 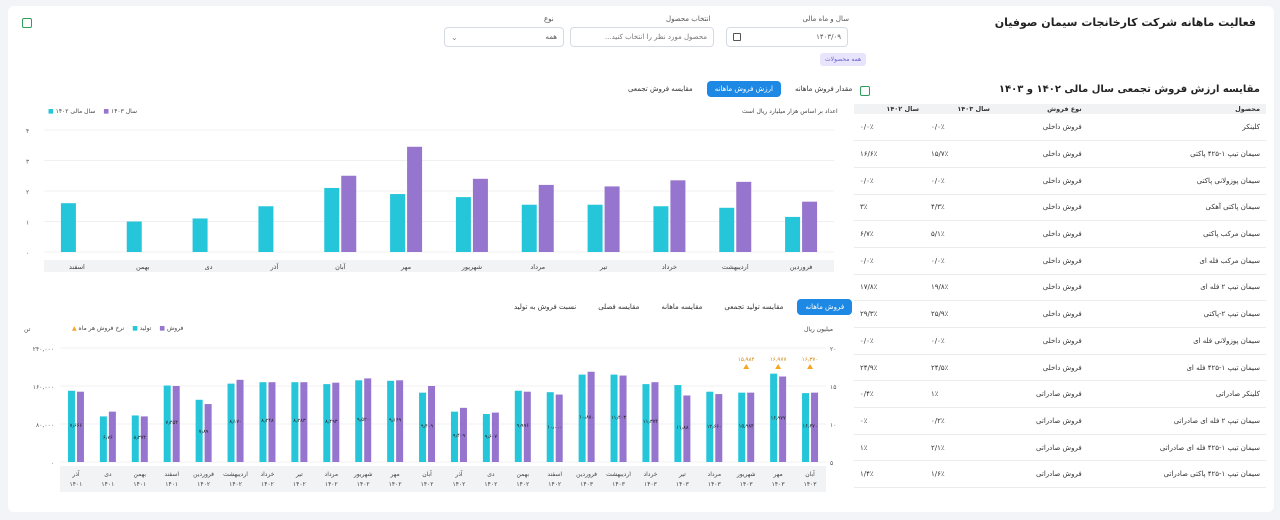 I want to click on tab-sales-production-ratio: نسبت فروش به تولید, so click(x=545, y=307).